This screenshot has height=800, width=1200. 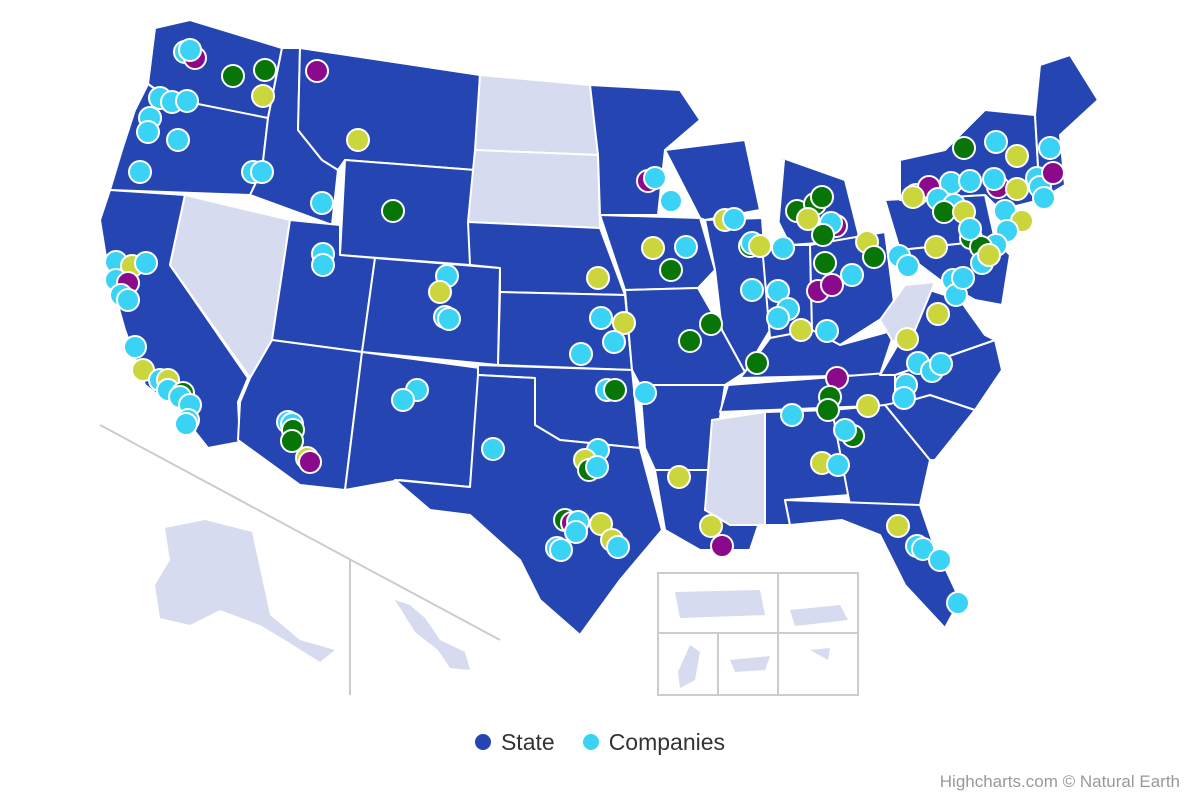 I want to click on legend: State Companies, so click(x=600, y=742).